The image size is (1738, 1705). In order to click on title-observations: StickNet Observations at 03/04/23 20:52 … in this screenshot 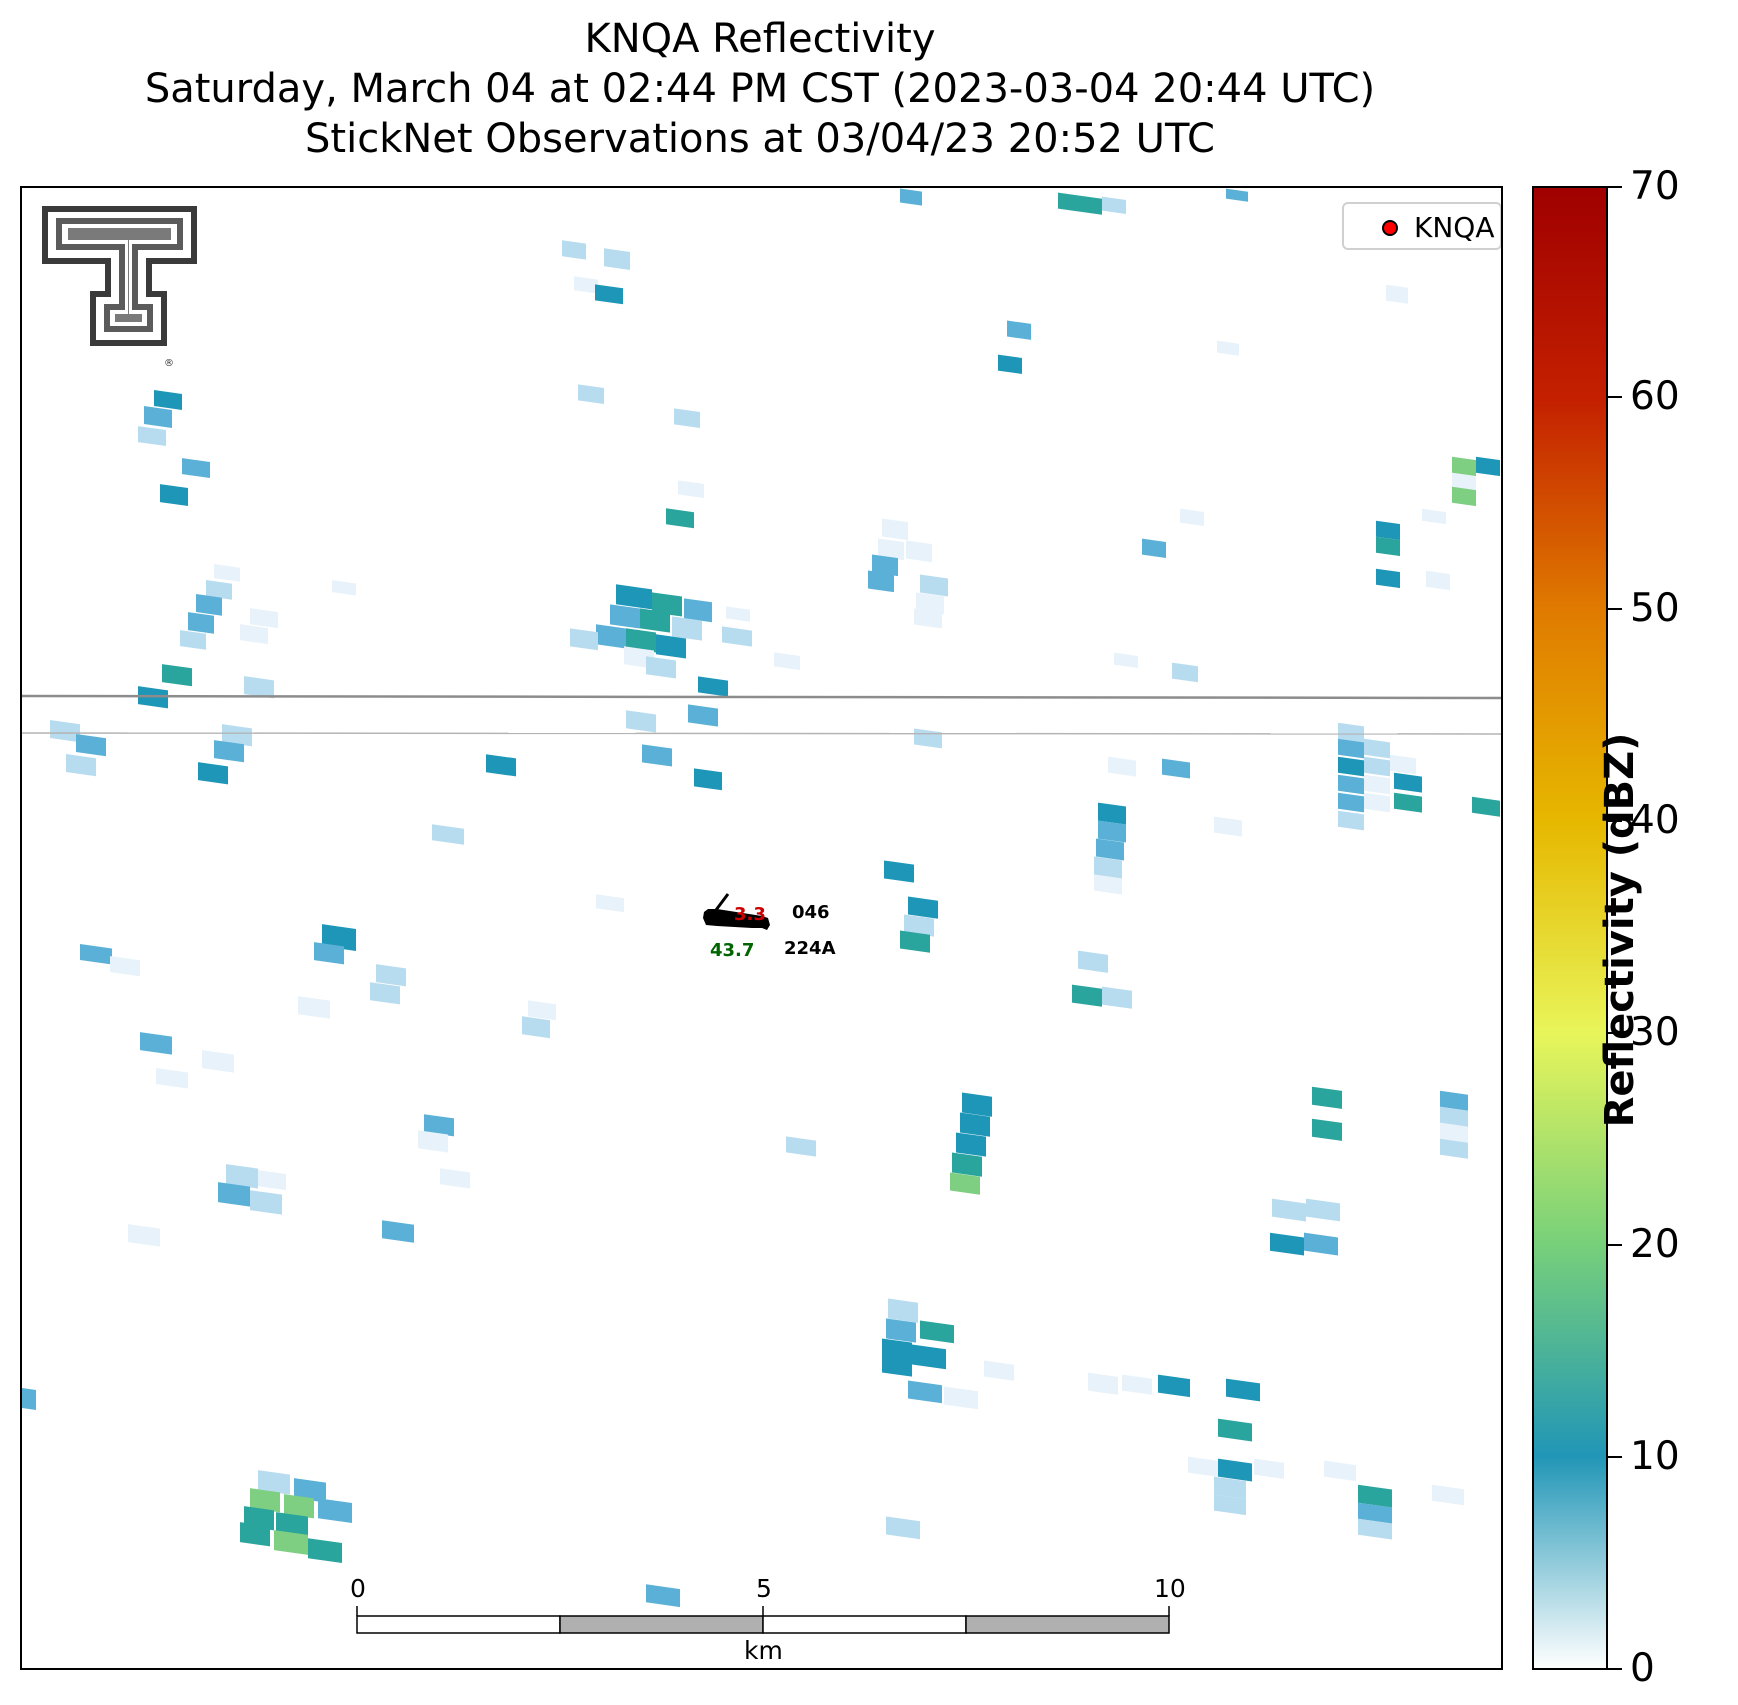, I will do `click(760, 139)`.